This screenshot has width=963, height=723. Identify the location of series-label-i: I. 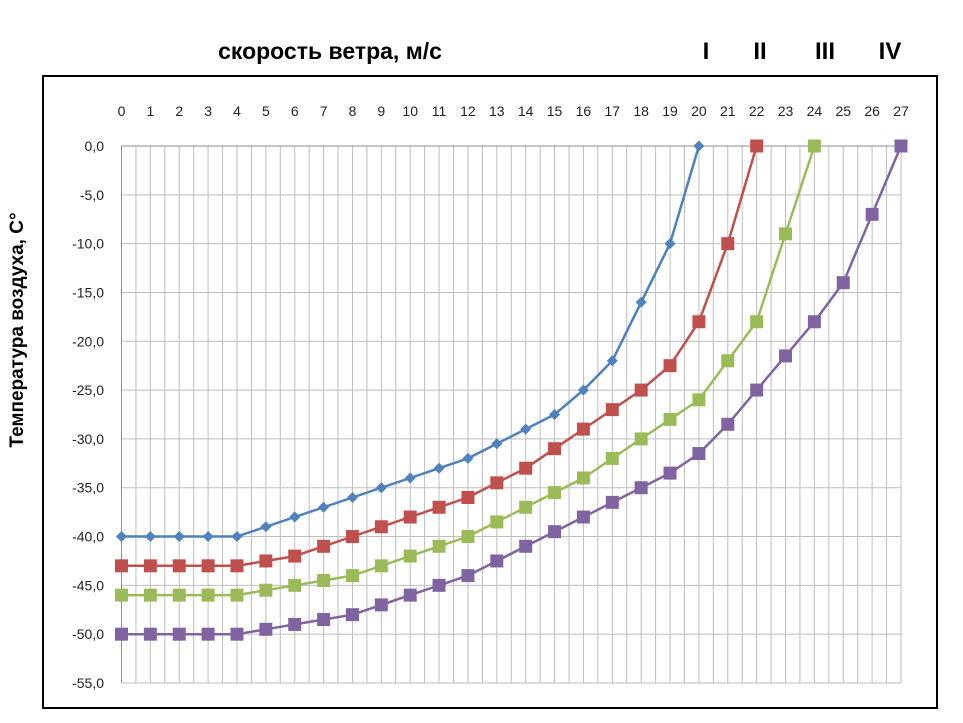
(706, 51).